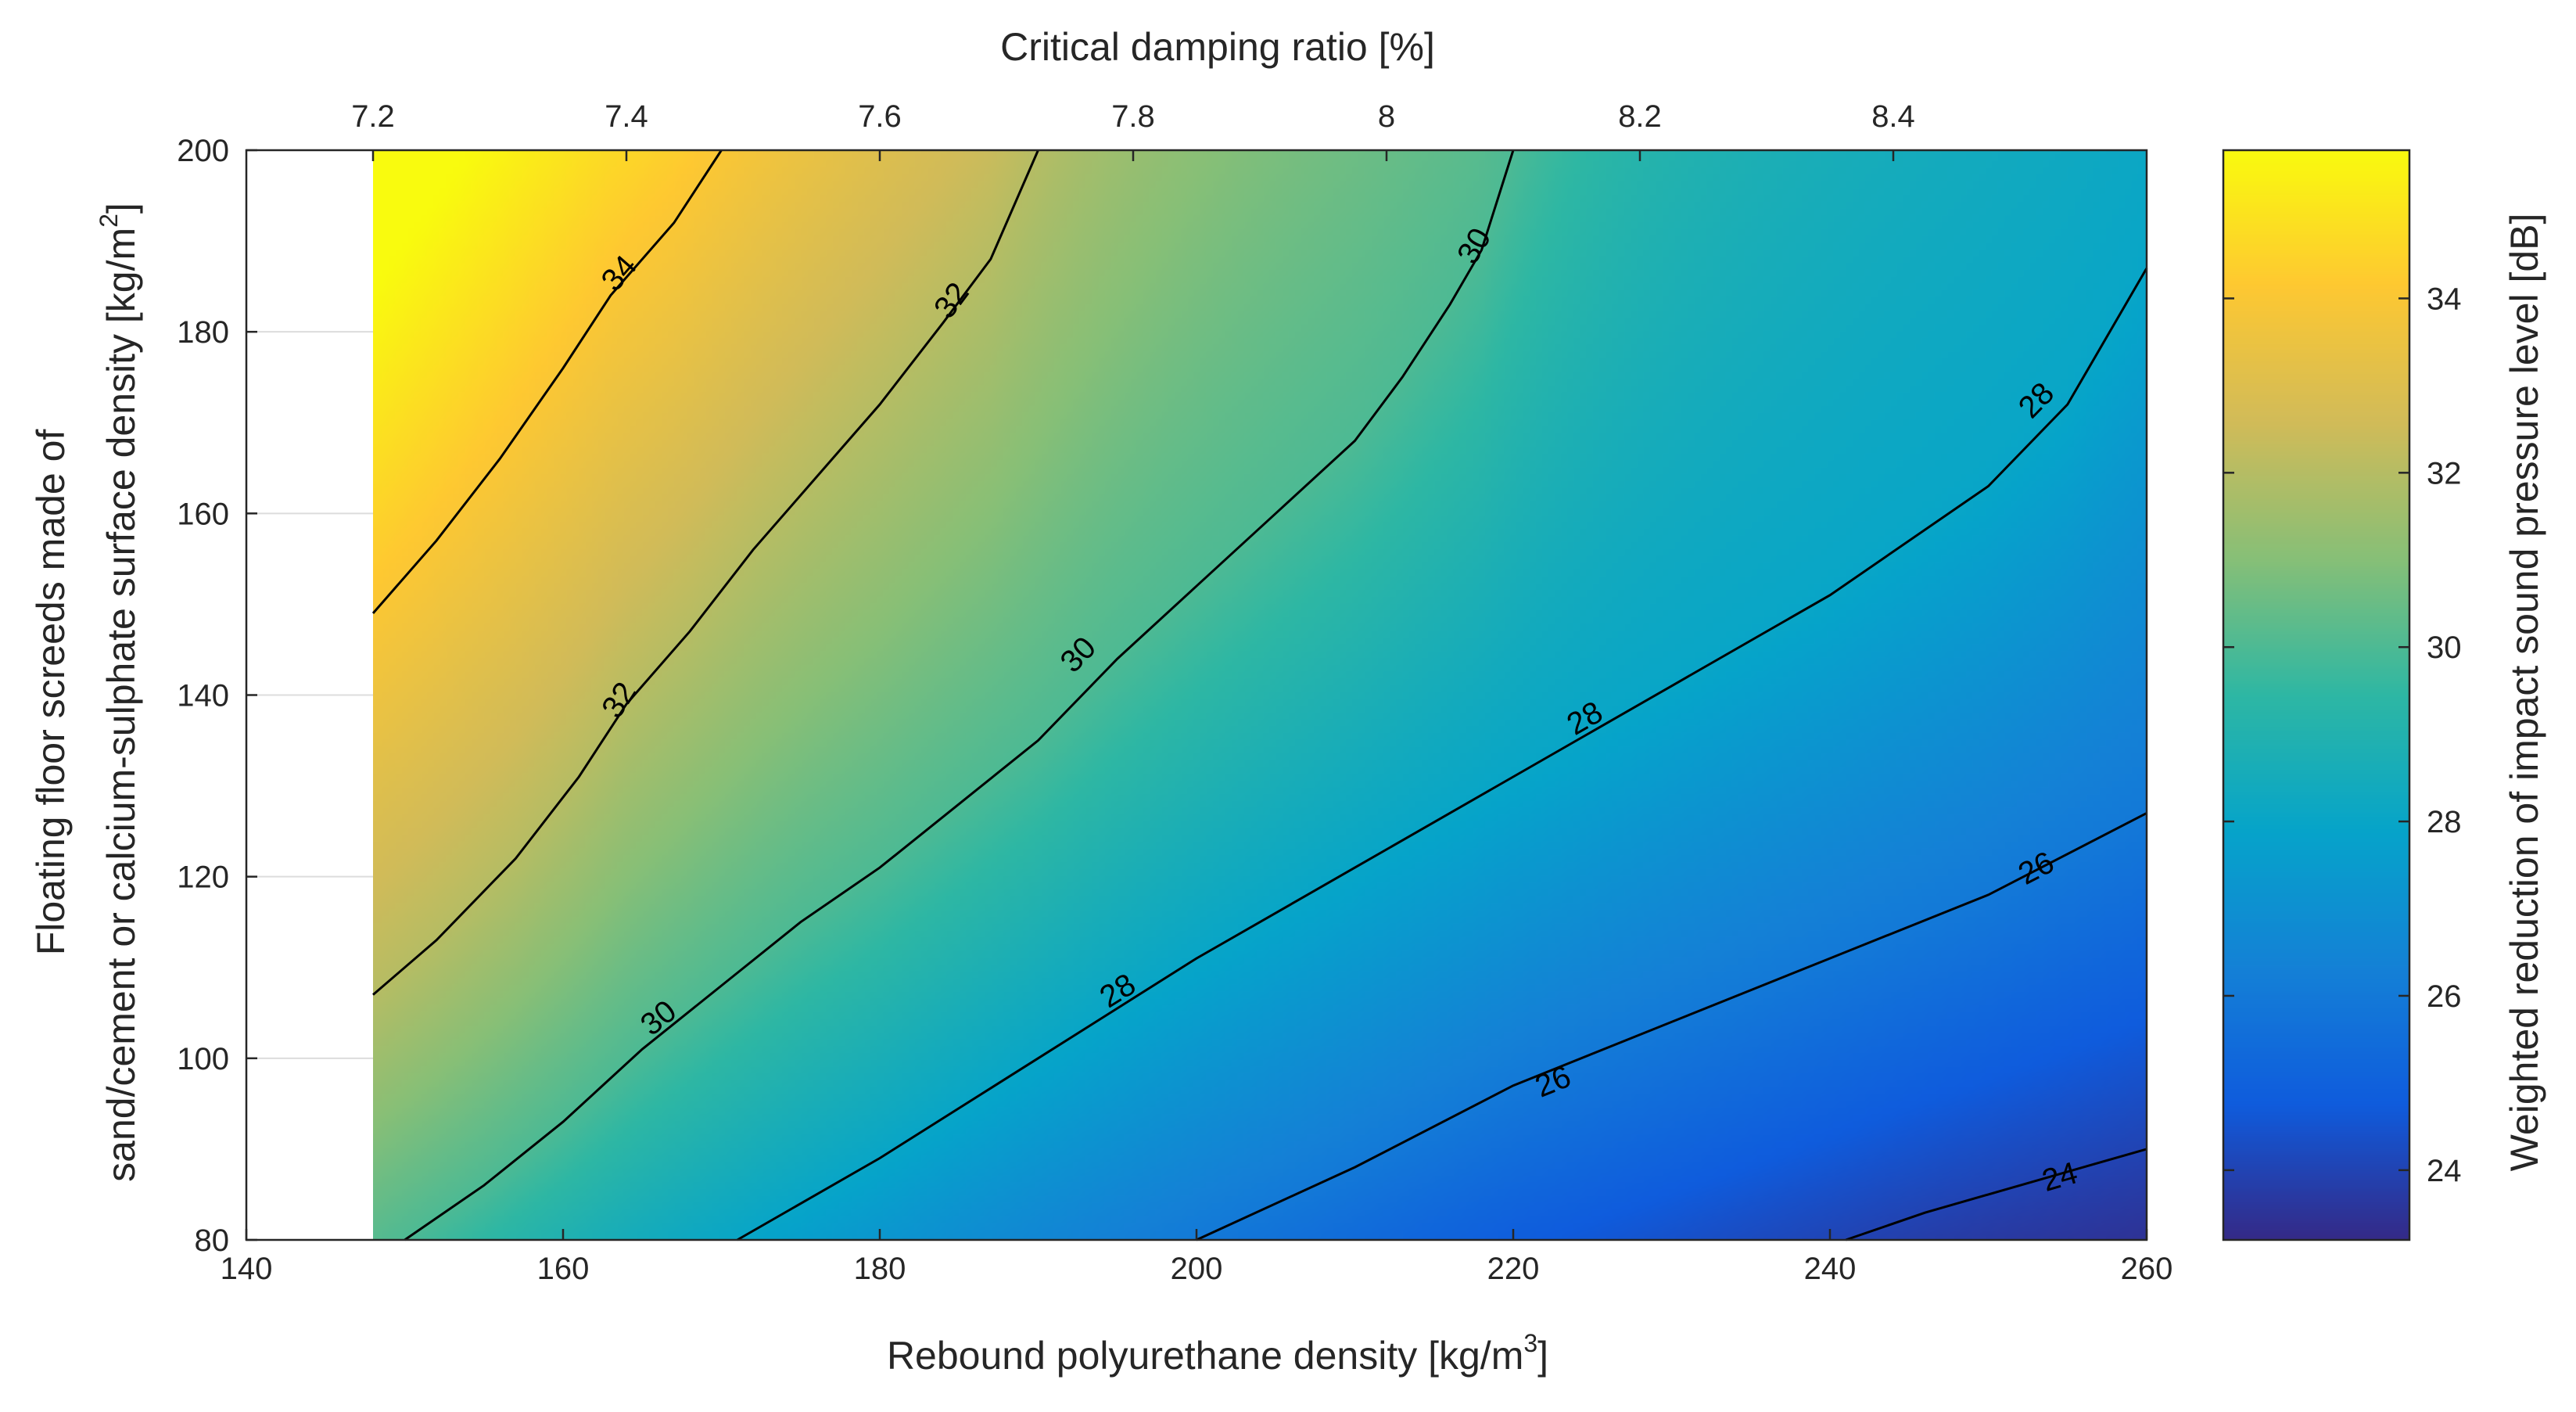 The height and width of the screenshot is (1412, 2576). Describe the element at coordinates (2444, 1171) in the screenshot. I see `colorbar-tick-label-0: 24` at that location.